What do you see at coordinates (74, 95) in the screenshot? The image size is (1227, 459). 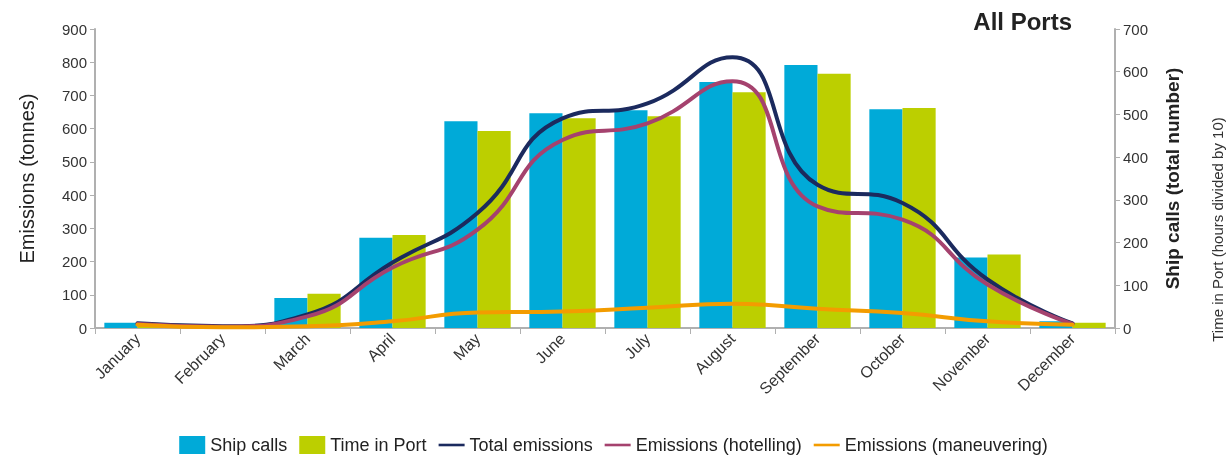 I see `y-tick-label: 700` at bounding box center [74, 95].